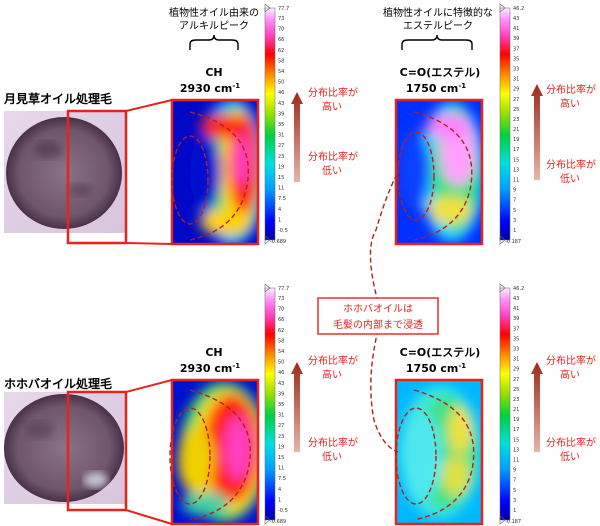 The height and width of the screenshot is (526, 600). Describe the element at coordinates (439, 452) in the screenshot. I see `ir-map-ester-bottom` at that location.